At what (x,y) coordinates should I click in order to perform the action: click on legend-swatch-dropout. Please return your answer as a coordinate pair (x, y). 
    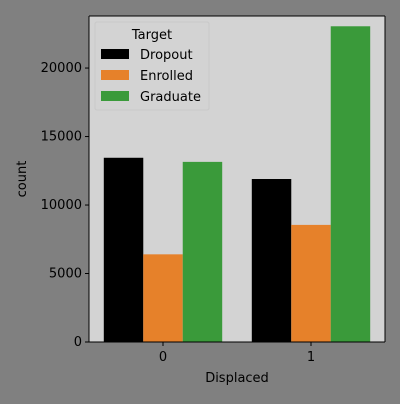
    Looking at the image, I should click on (115, 54).